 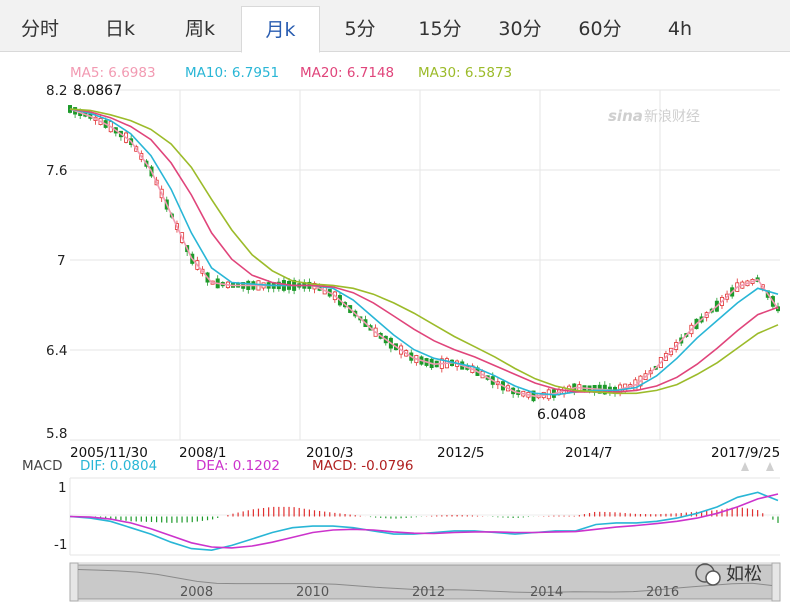 I want to click on ma10-legend: MA10: 6.7951, so click(x=232, y=73).